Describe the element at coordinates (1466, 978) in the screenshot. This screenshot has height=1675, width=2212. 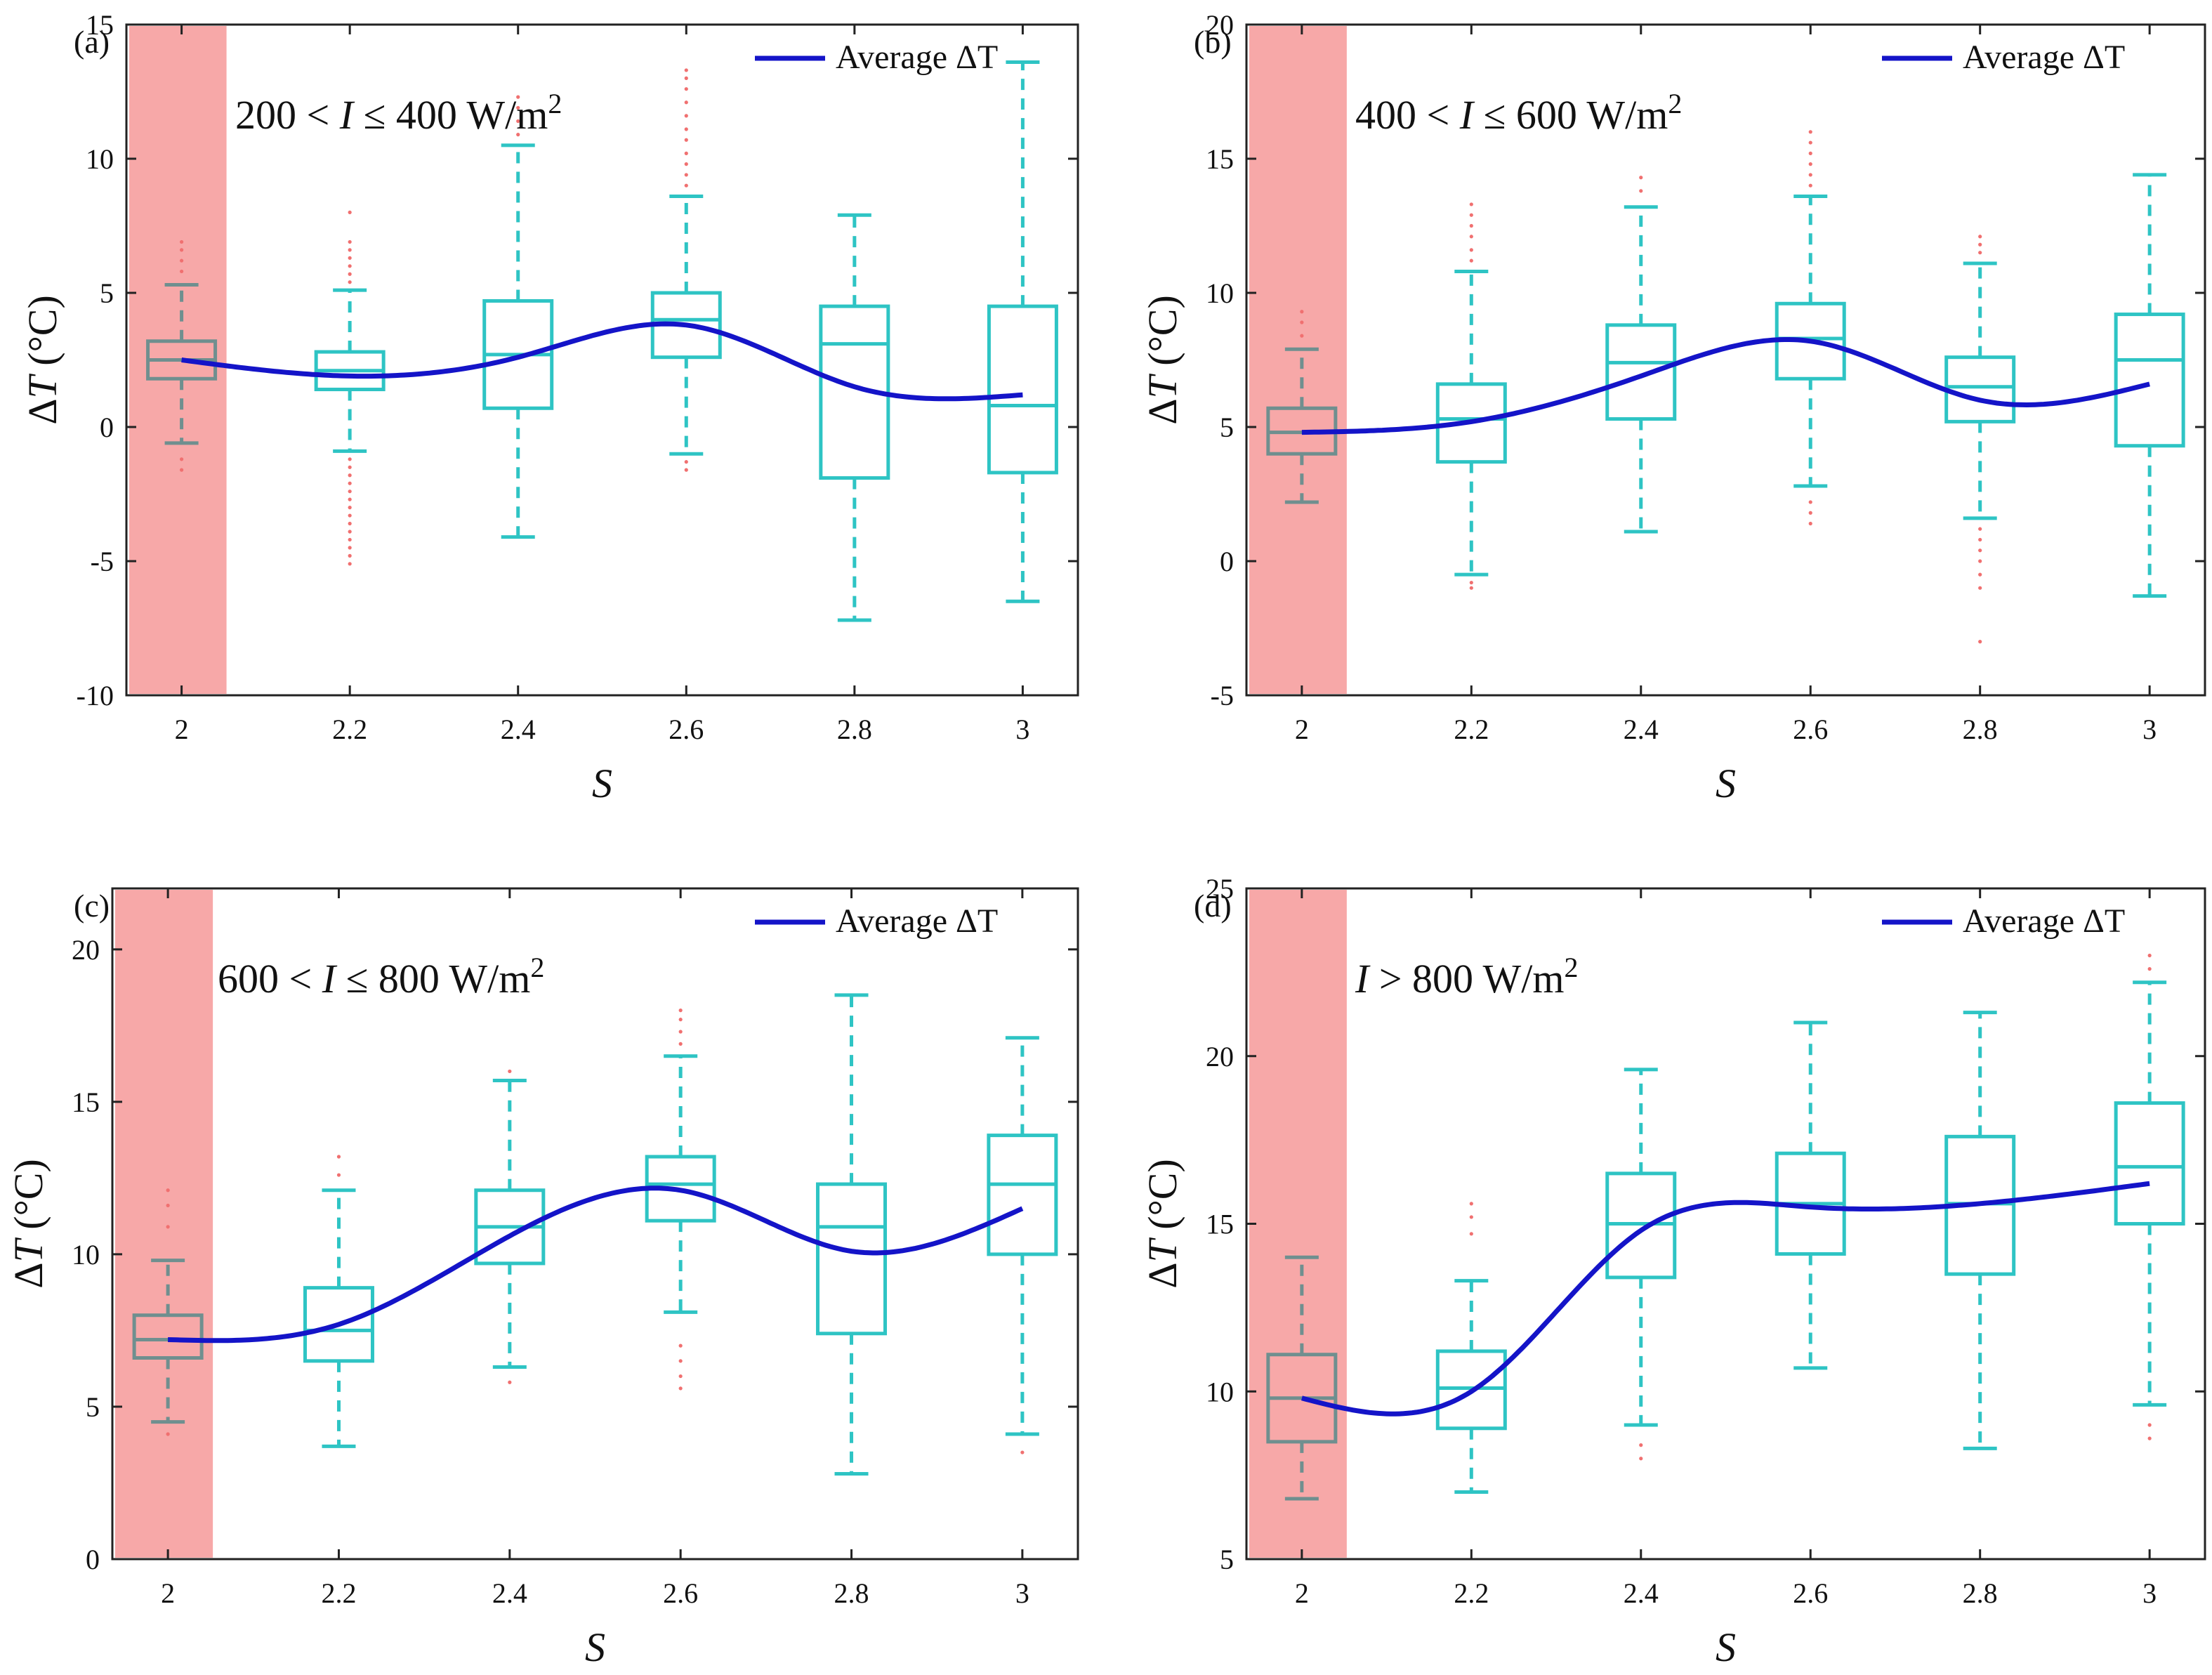
I see `annotation-suffix: > 800 W/m` at that location.